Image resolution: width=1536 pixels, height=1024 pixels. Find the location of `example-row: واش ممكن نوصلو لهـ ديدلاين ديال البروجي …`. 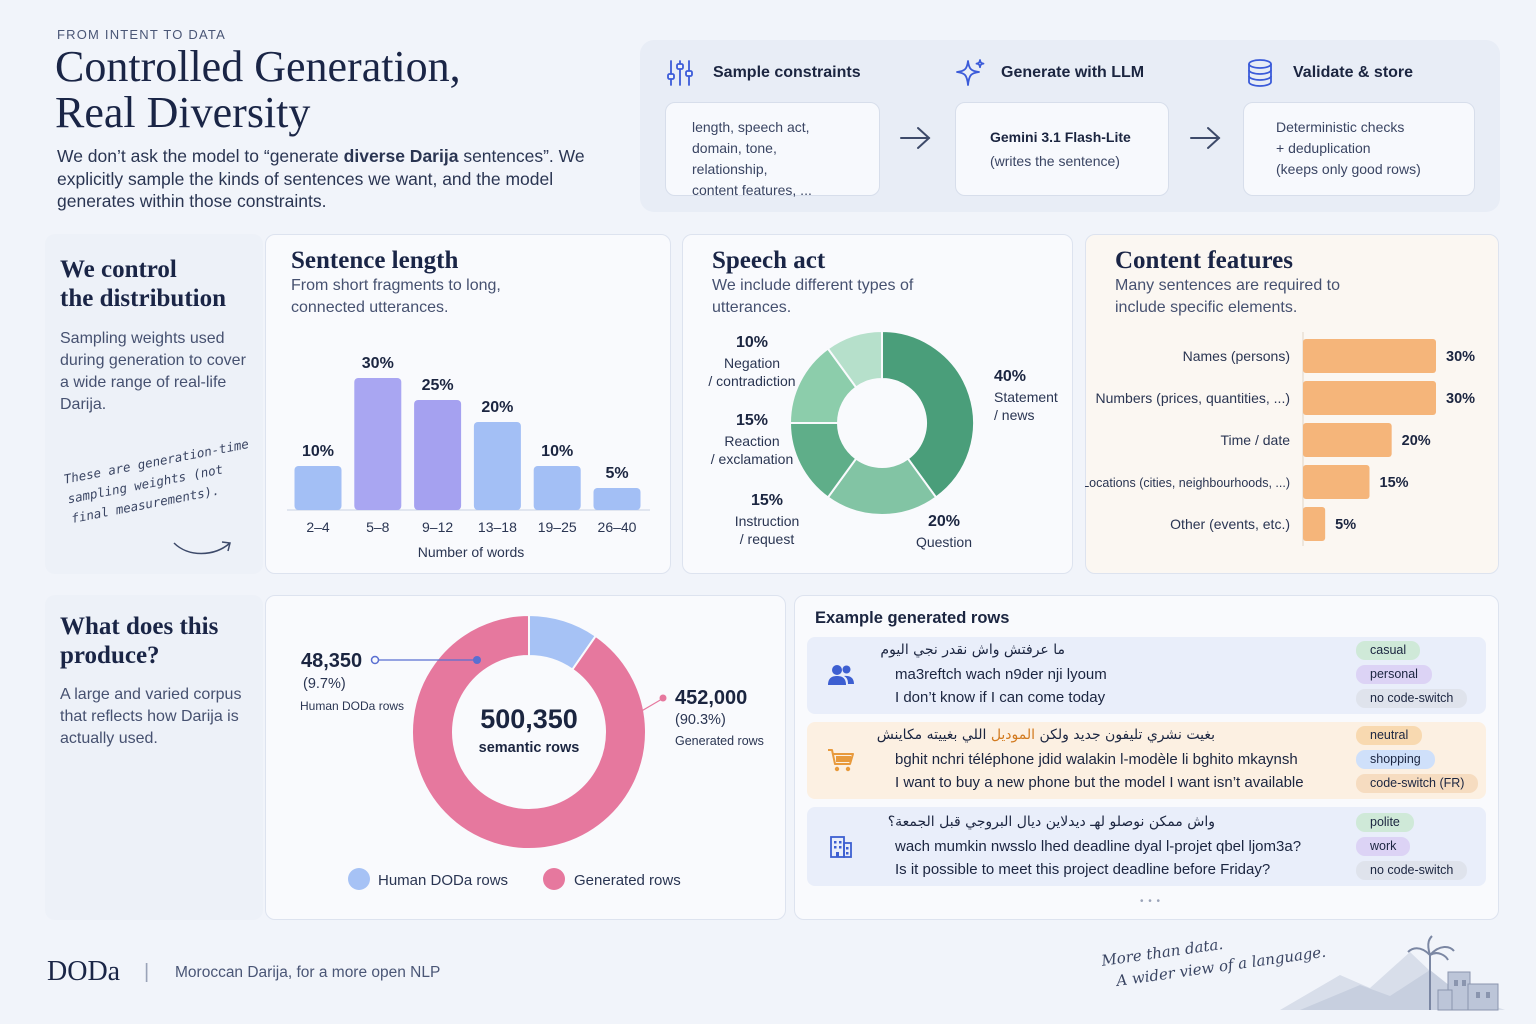

example-row: واش ممكن نوصلو لهـ ديدلاين ديال البروجي … is located at coordinates (1146, 846).